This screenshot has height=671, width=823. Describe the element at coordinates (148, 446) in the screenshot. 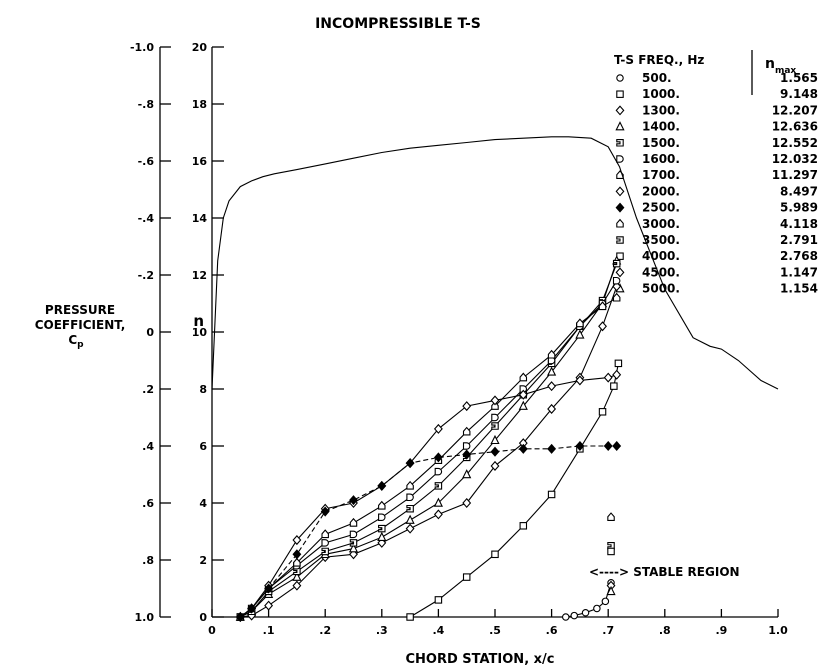

I see `cp-tick-label: .4` at that location.